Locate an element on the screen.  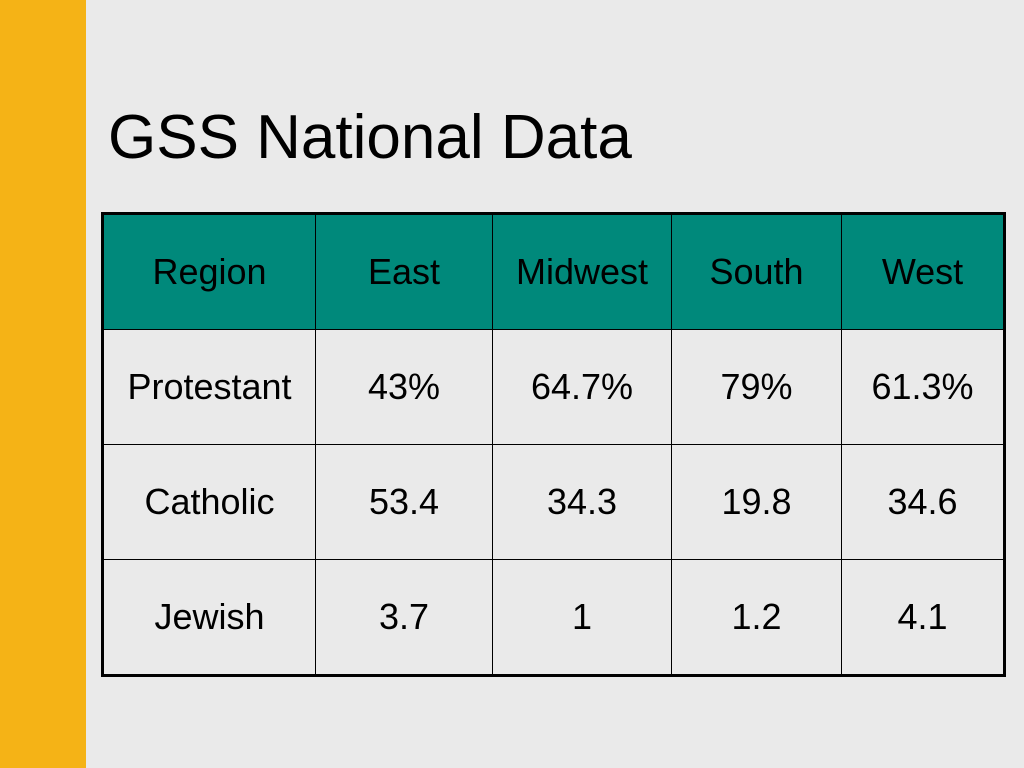
table-row: Catholic 53.4 34.3 19.8 34.6 is located at coordinates (553, 502).